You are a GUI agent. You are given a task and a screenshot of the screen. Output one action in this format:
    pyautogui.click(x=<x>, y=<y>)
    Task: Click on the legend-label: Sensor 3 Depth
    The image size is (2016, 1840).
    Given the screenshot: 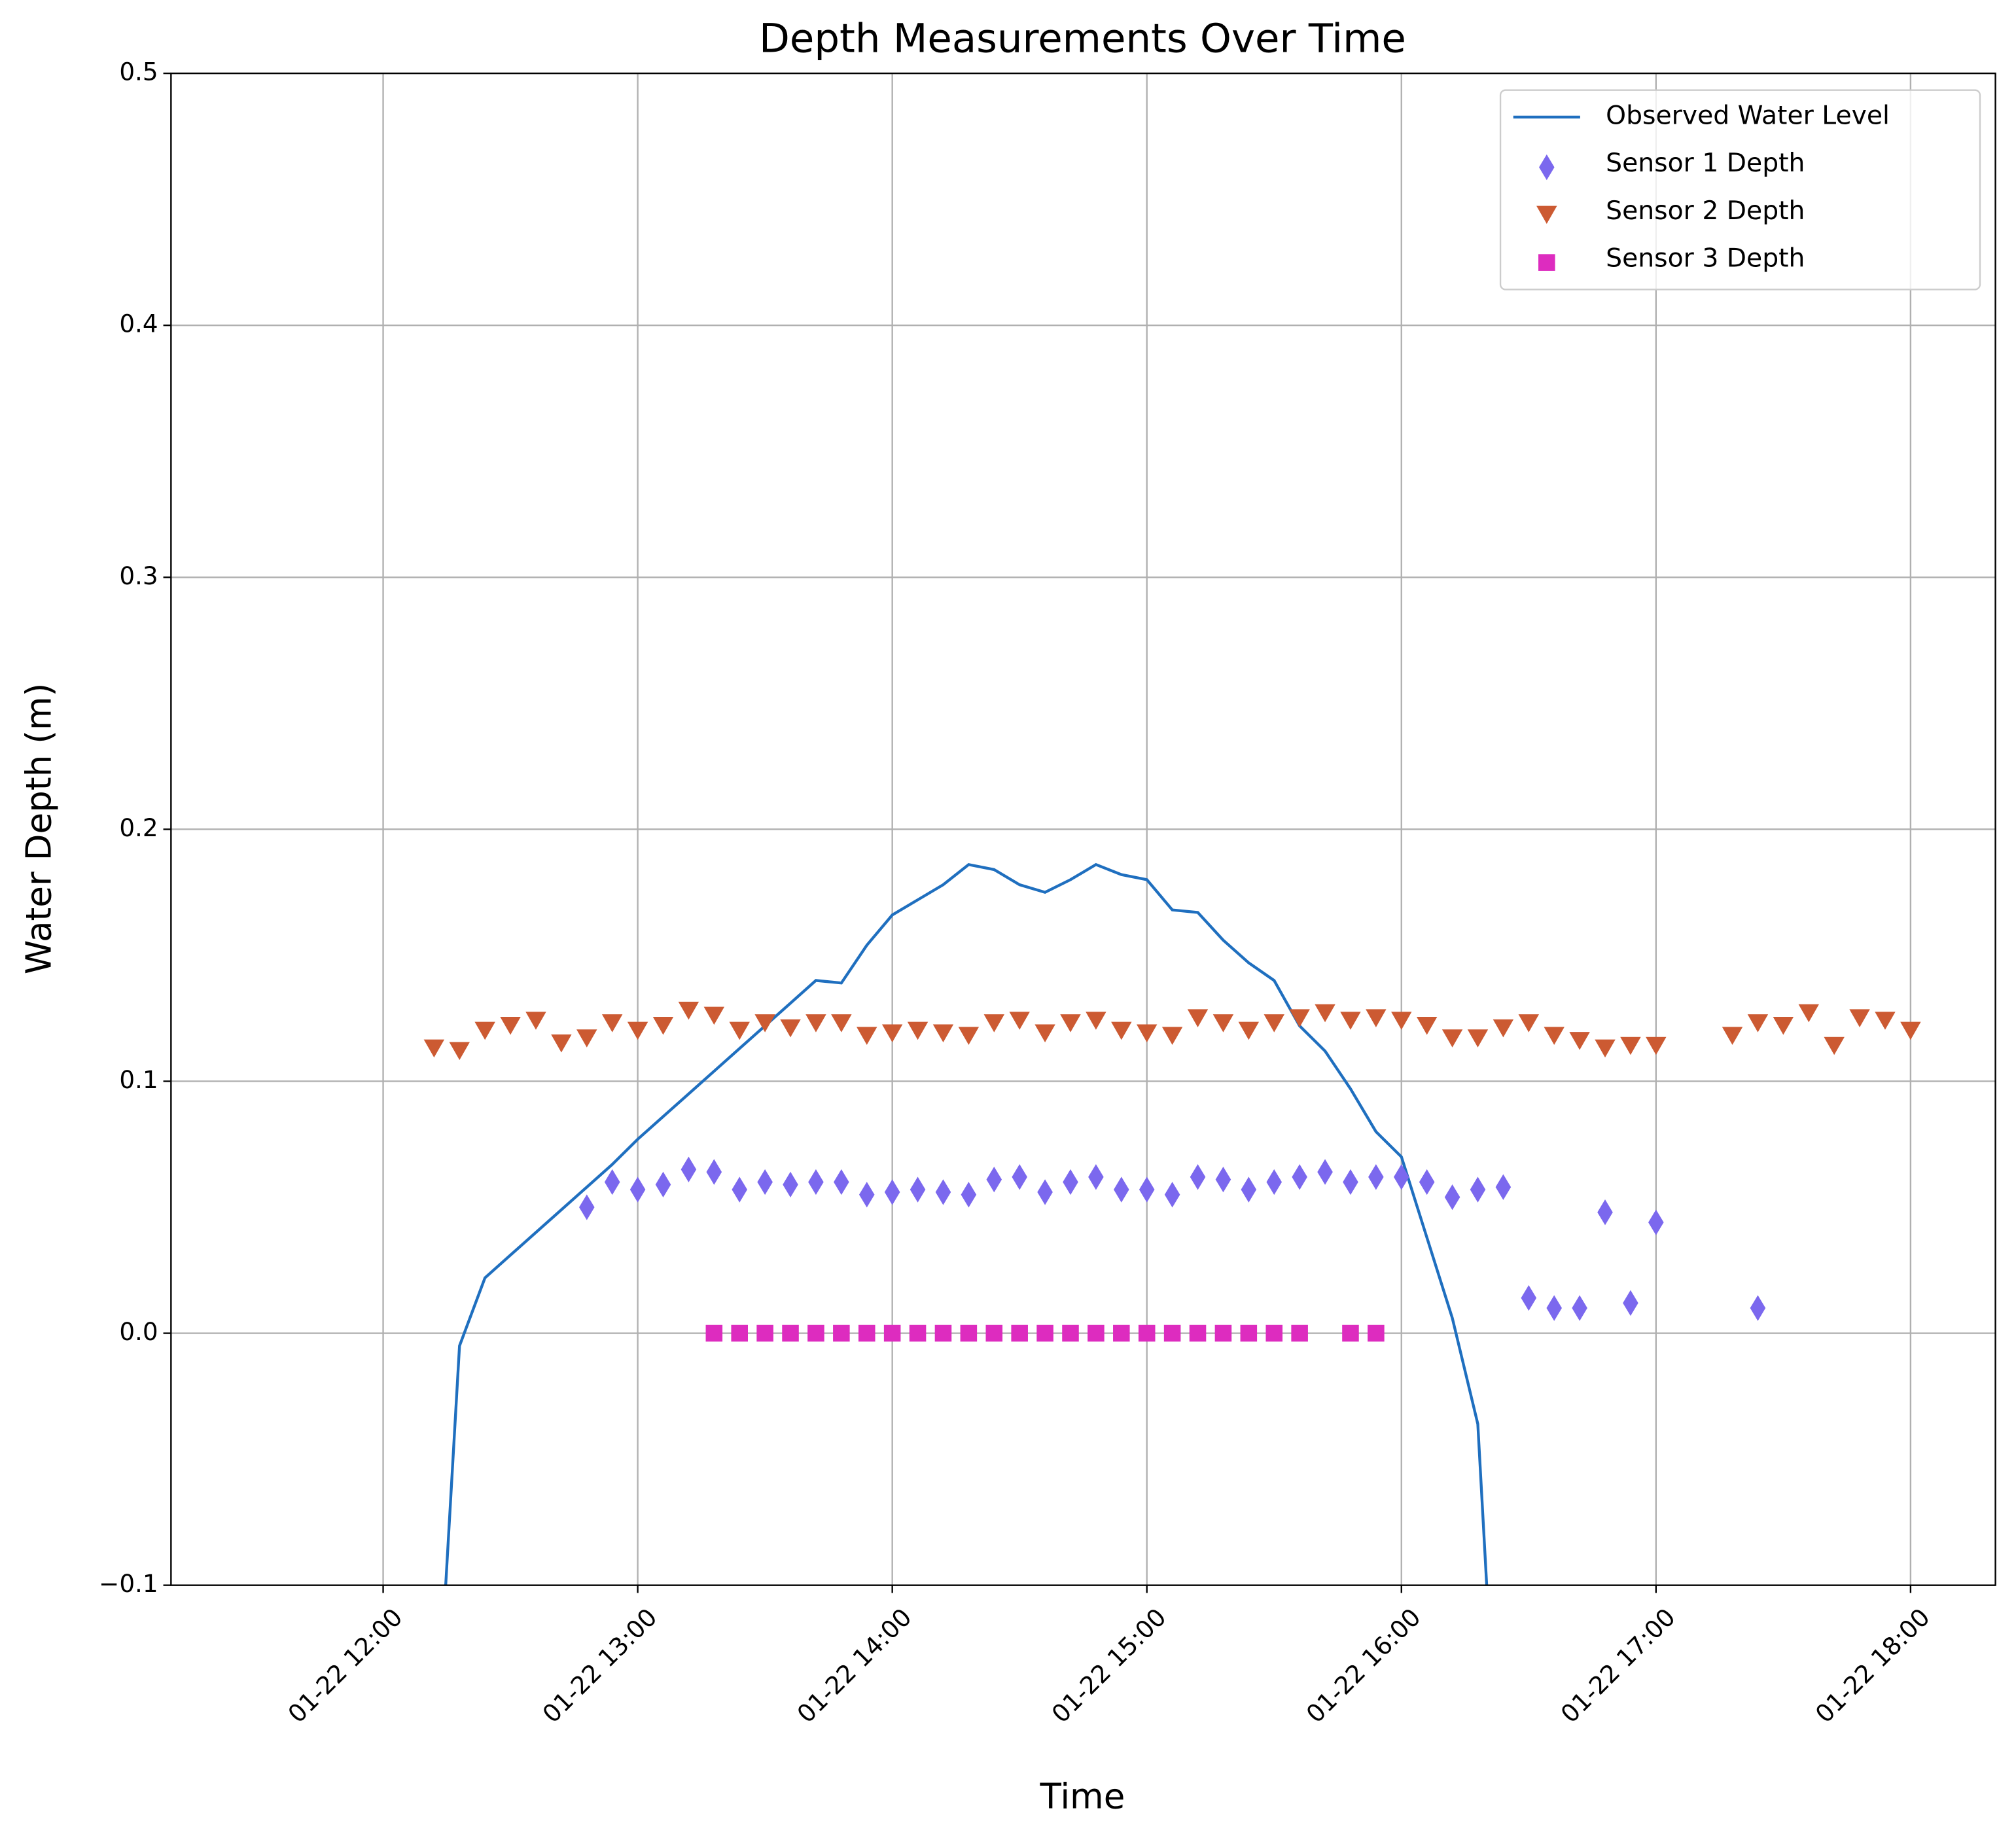 What is the action you would take?
    pyautogui.click(x=1706, y=259)
    